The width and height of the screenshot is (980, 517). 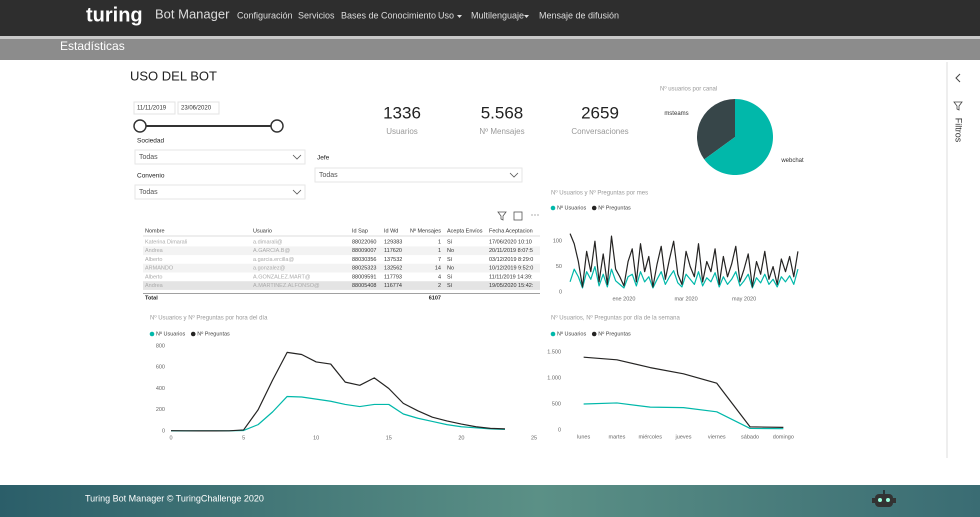 I want to click on filter-label: Convenio, so click(x=151, y=176).